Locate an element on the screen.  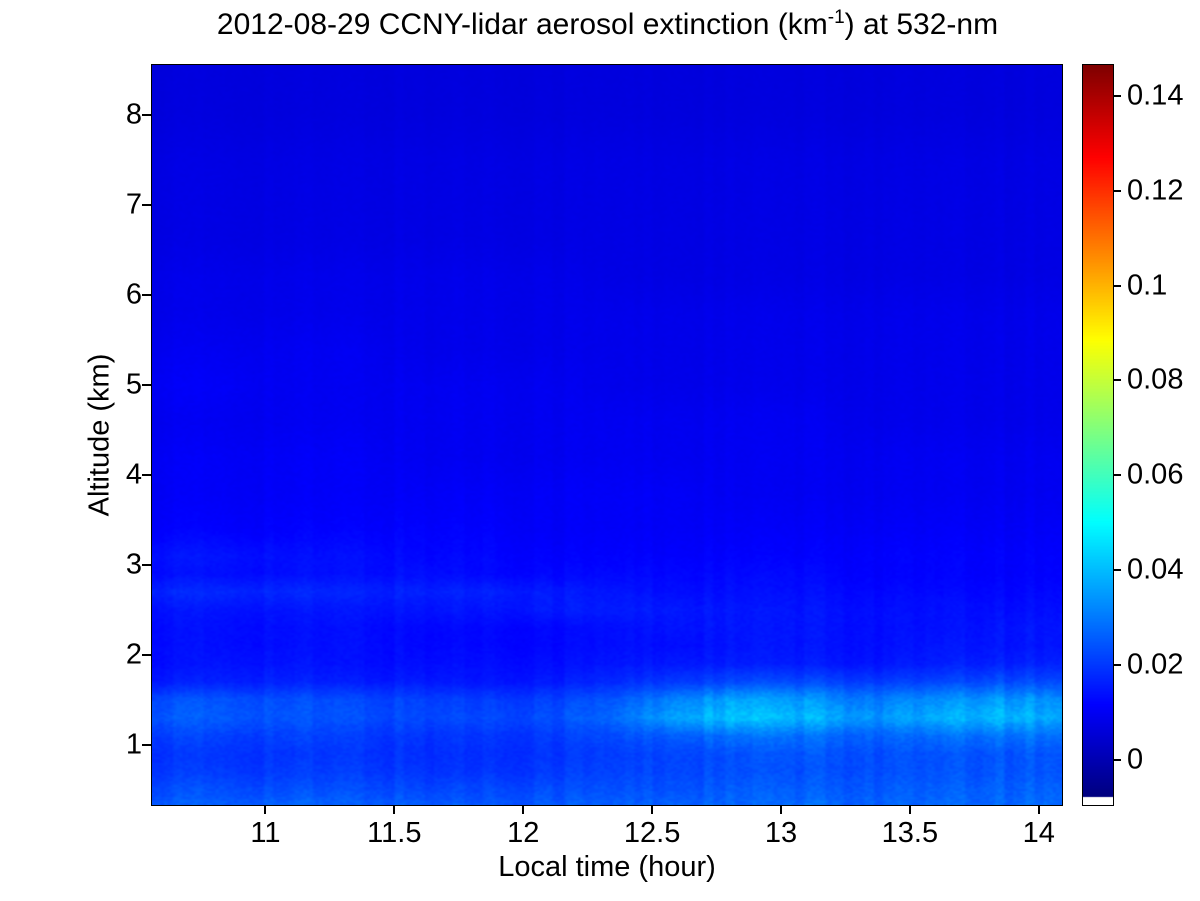
y-tick-label: 2 is located at coordinates (133, 654).